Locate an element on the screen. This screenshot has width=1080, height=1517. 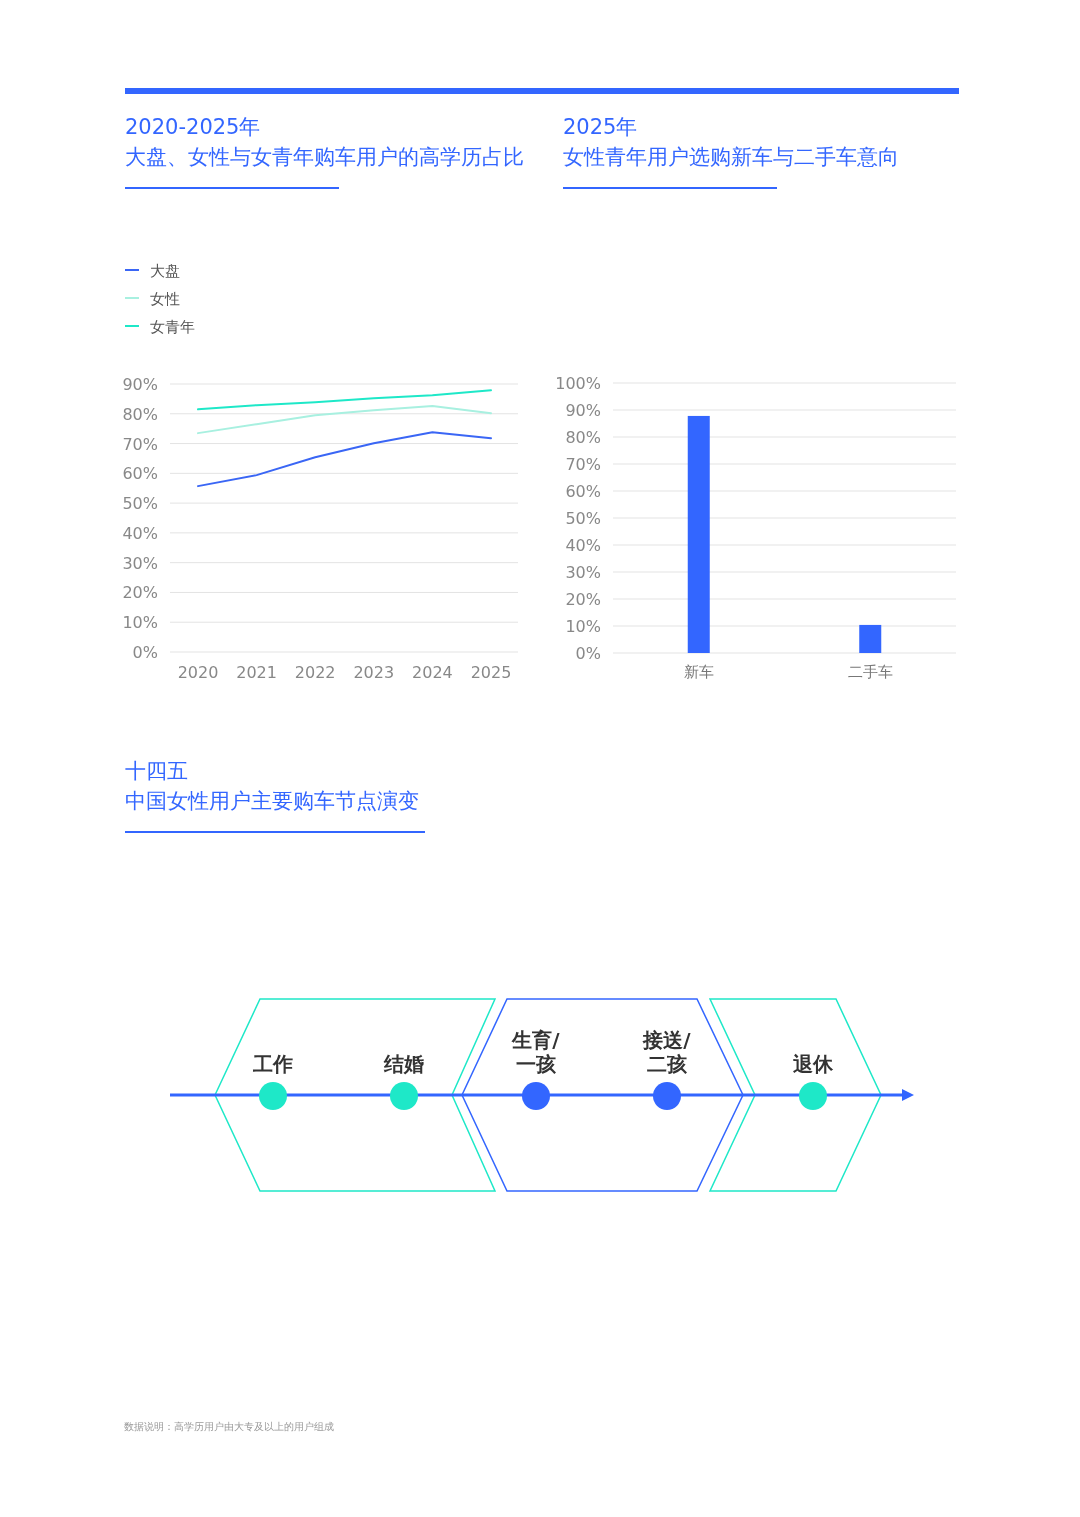
x-tick-label: 2022 is located at coordinates (315, 672).